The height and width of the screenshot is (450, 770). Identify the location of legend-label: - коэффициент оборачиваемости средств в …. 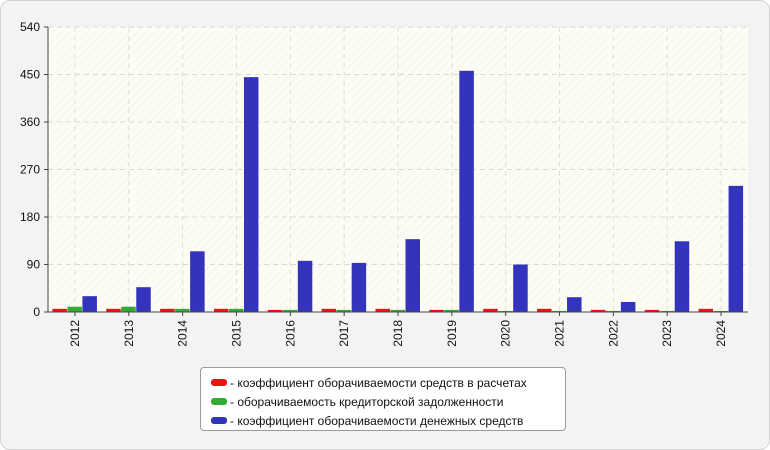
(378, 382).